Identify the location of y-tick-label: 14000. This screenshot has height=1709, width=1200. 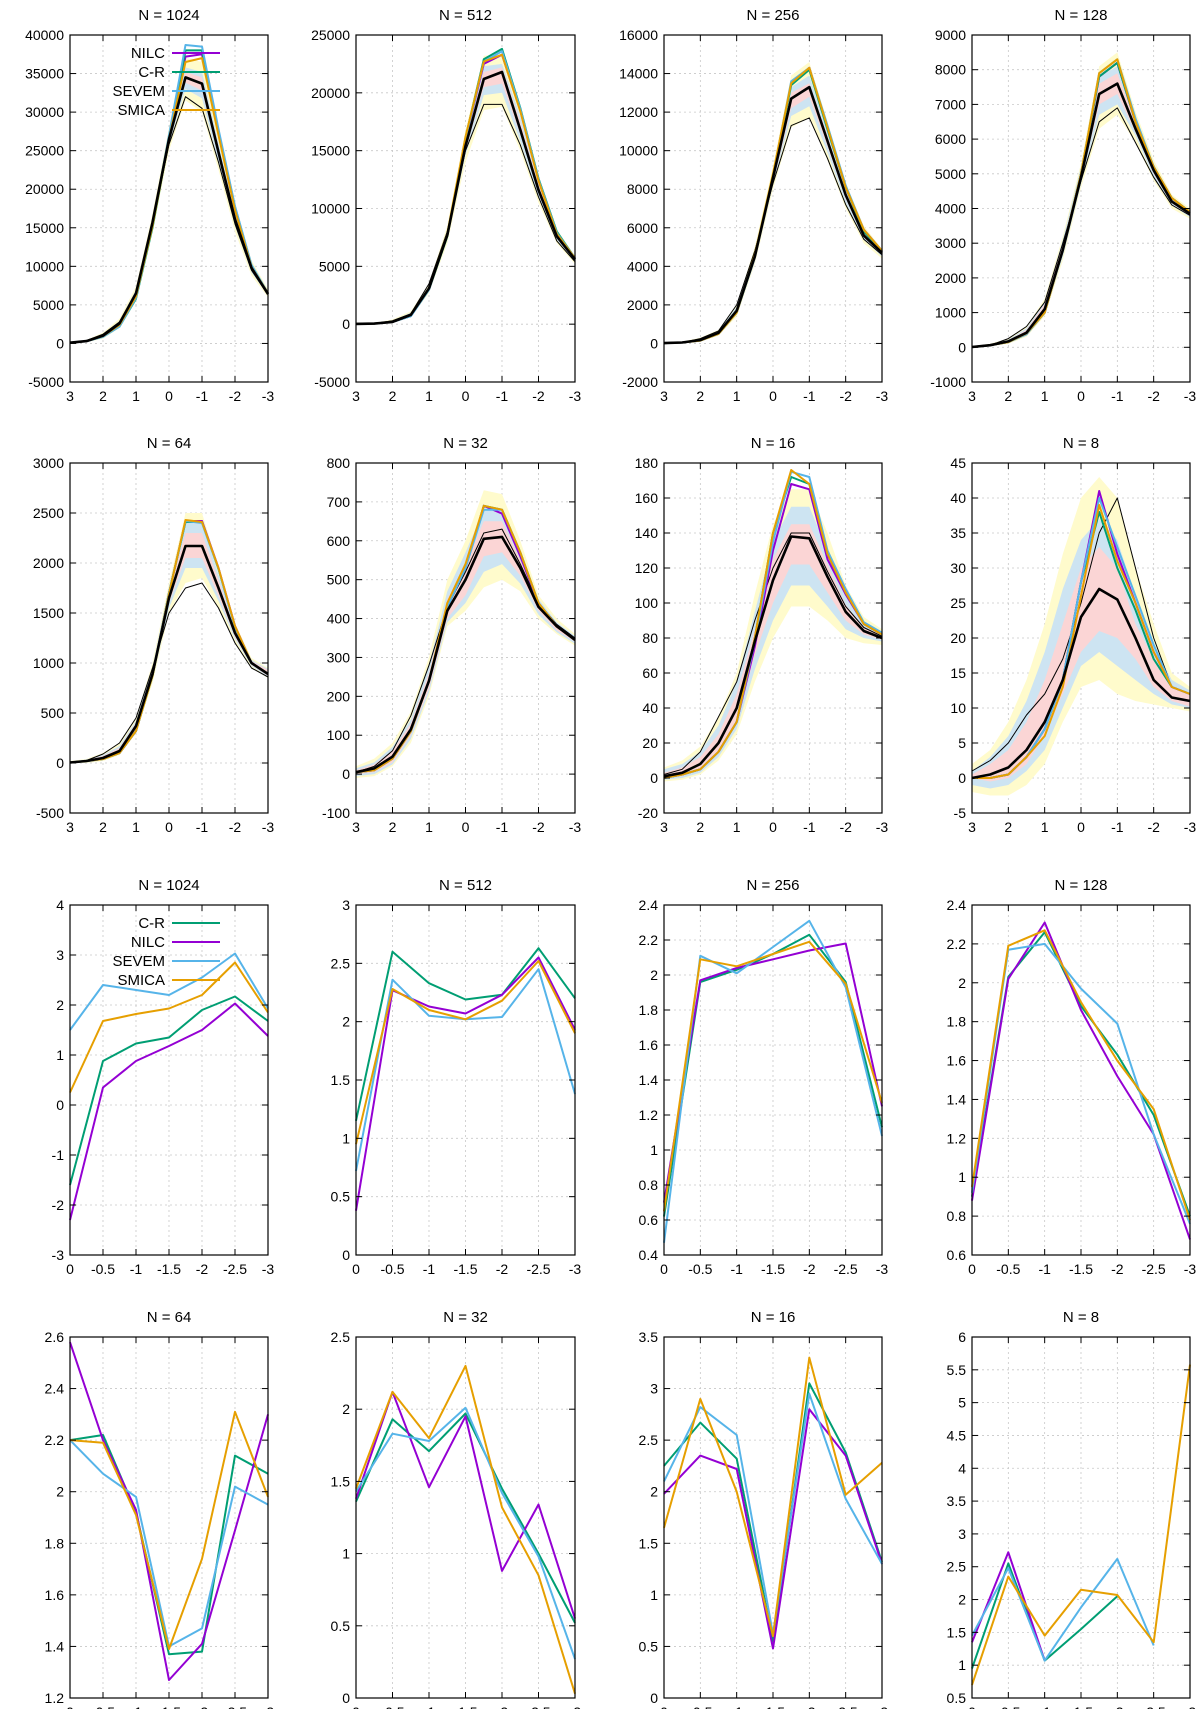
(638, 74).